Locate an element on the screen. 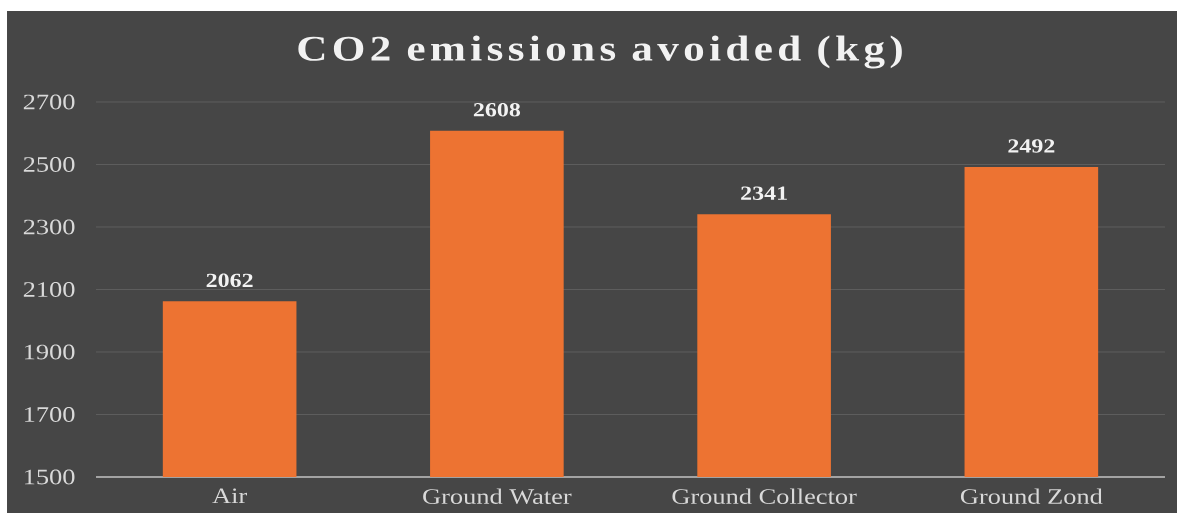  y-tick-label: 2300 is located at coordinates (49, 227).